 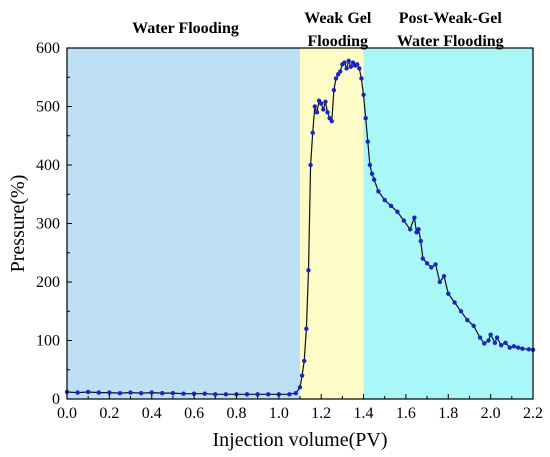 What do you see at coordinates (48, 224) in the screenshot?
I see `y-tick-label-3: 300` at bounding box center [48, 224].